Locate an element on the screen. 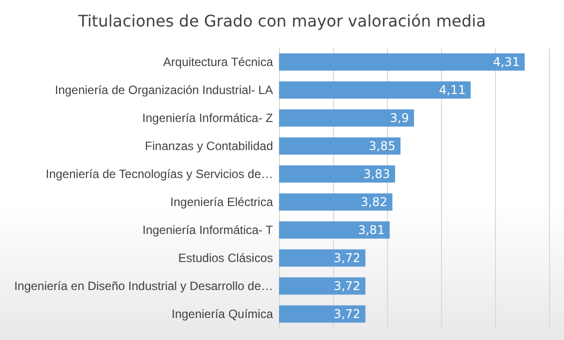  data-label: 3,9 is located at coordinates (399, 118).